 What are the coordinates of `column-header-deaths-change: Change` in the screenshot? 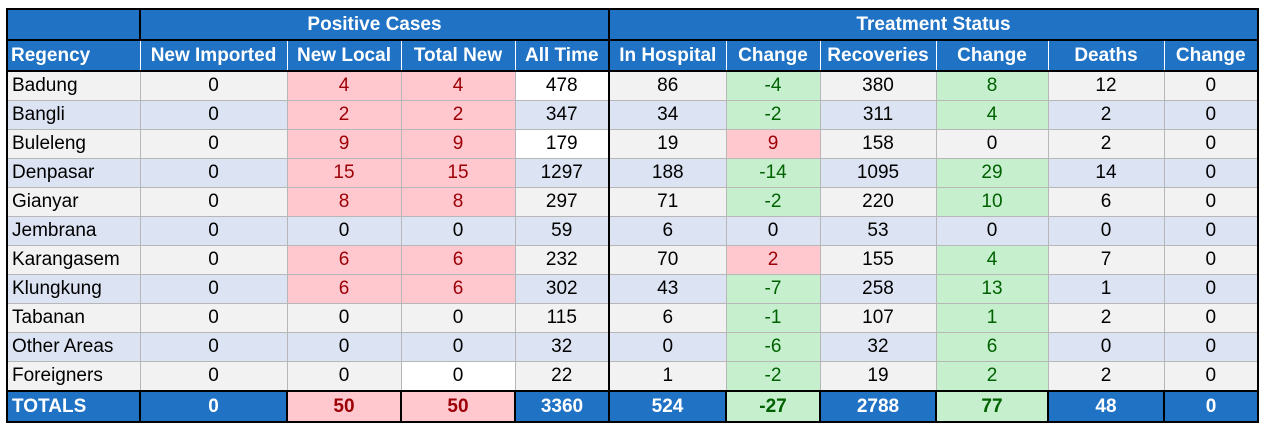 It's located at (1211, 55).